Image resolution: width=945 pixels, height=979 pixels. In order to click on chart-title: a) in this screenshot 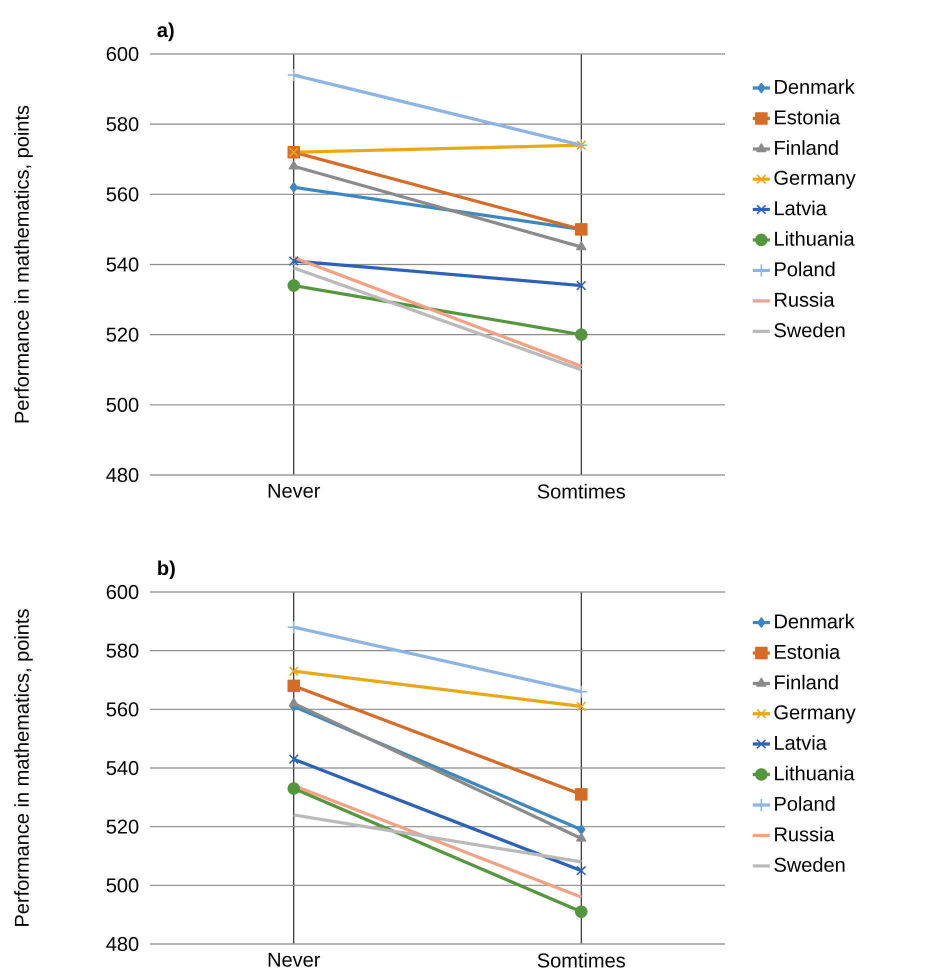, I will do `click(165, 32)`.